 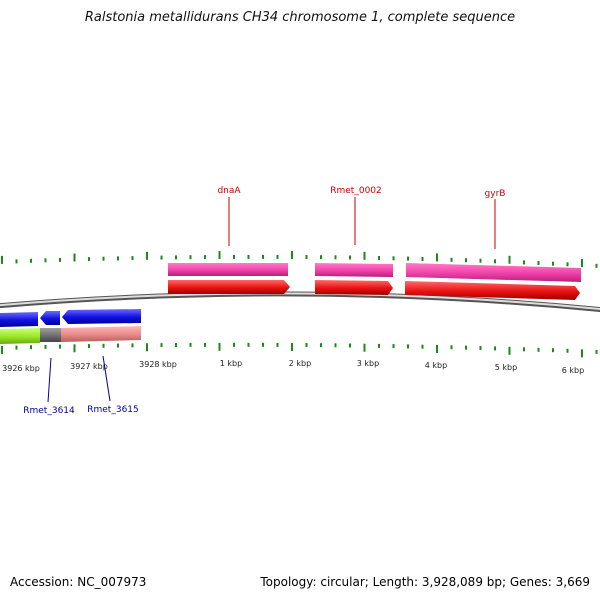 I want to click on scale-label: 5 kbp, so click(x=506, y=367).